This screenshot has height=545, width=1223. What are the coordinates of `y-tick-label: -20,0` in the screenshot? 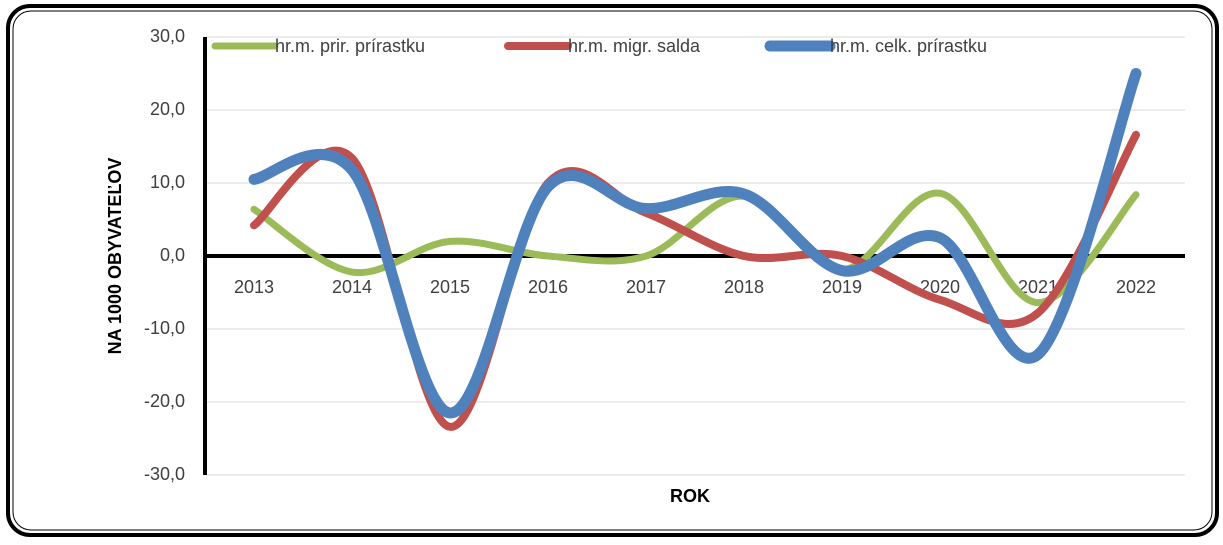 It's located at (164, 401).